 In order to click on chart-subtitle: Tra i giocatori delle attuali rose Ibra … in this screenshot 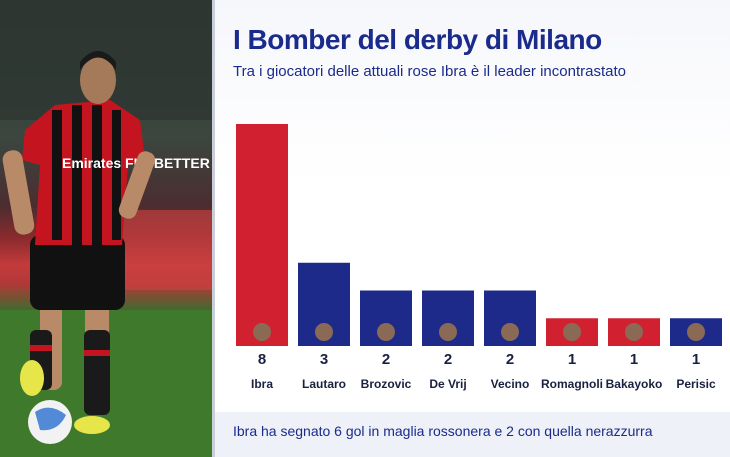, I will do `click(429, 71)`.